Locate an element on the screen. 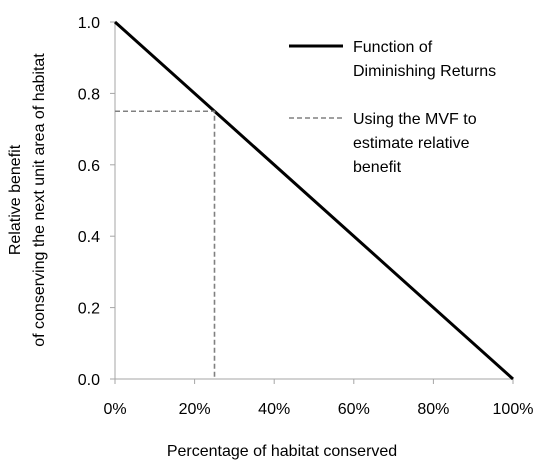 This screenshot has width=550, height=467. x-axis-title: Percentage of habitat conserved is located at coordinates (282, 451).